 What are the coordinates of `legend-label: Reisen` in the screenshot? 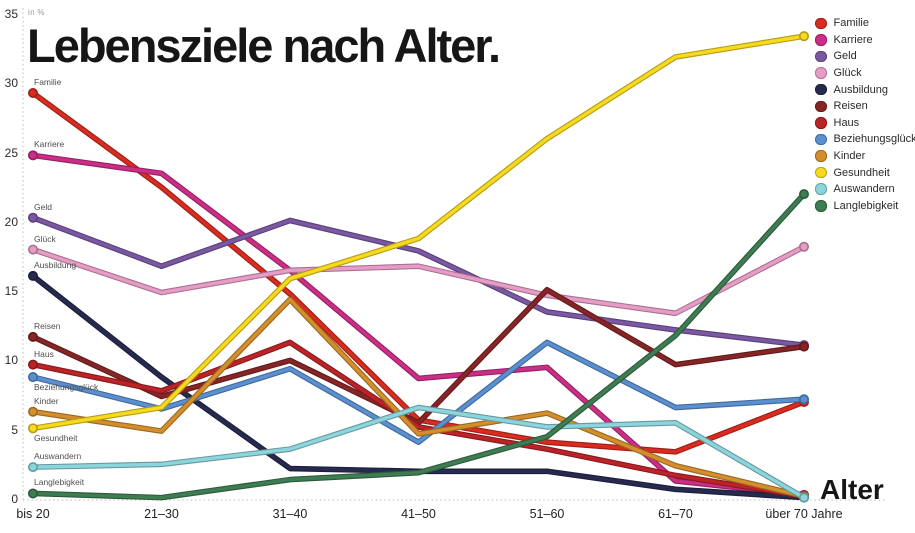 It's located at (850, 106).